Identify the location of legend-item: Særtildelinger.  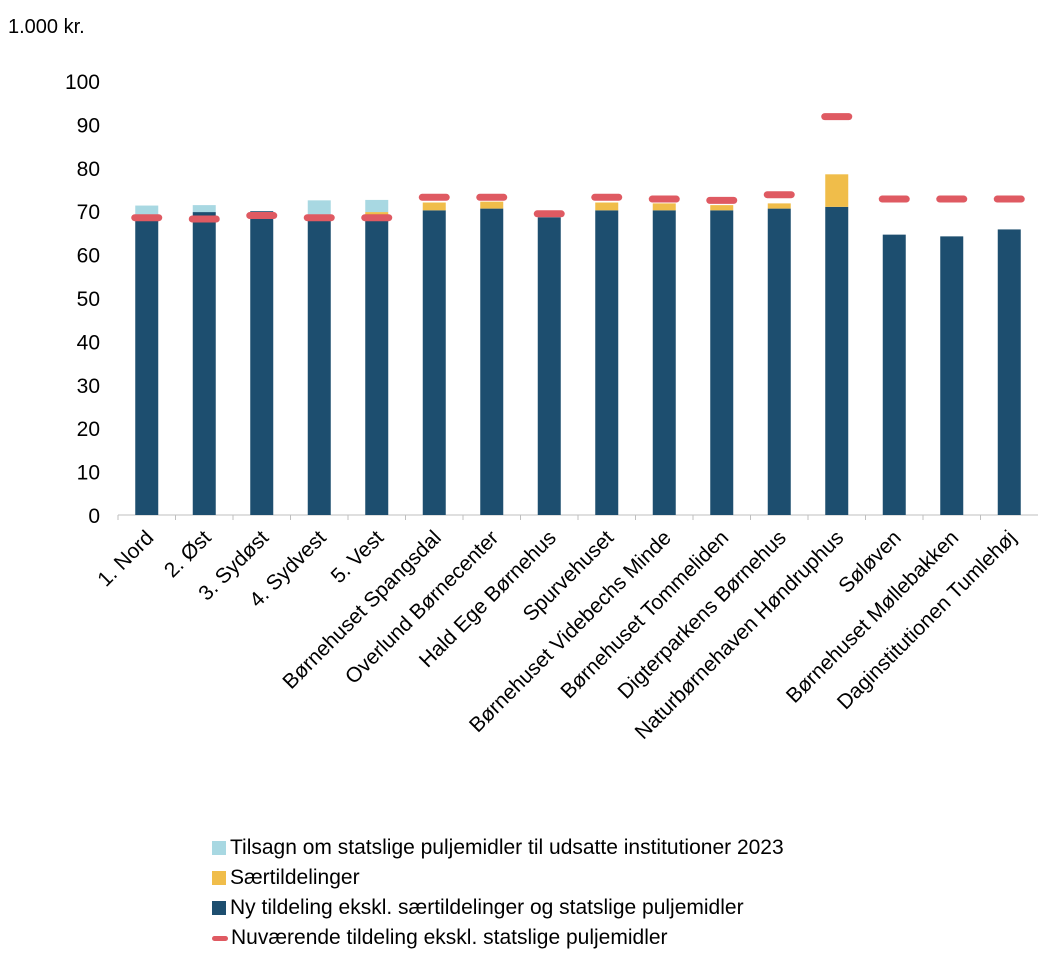
(498, 878).